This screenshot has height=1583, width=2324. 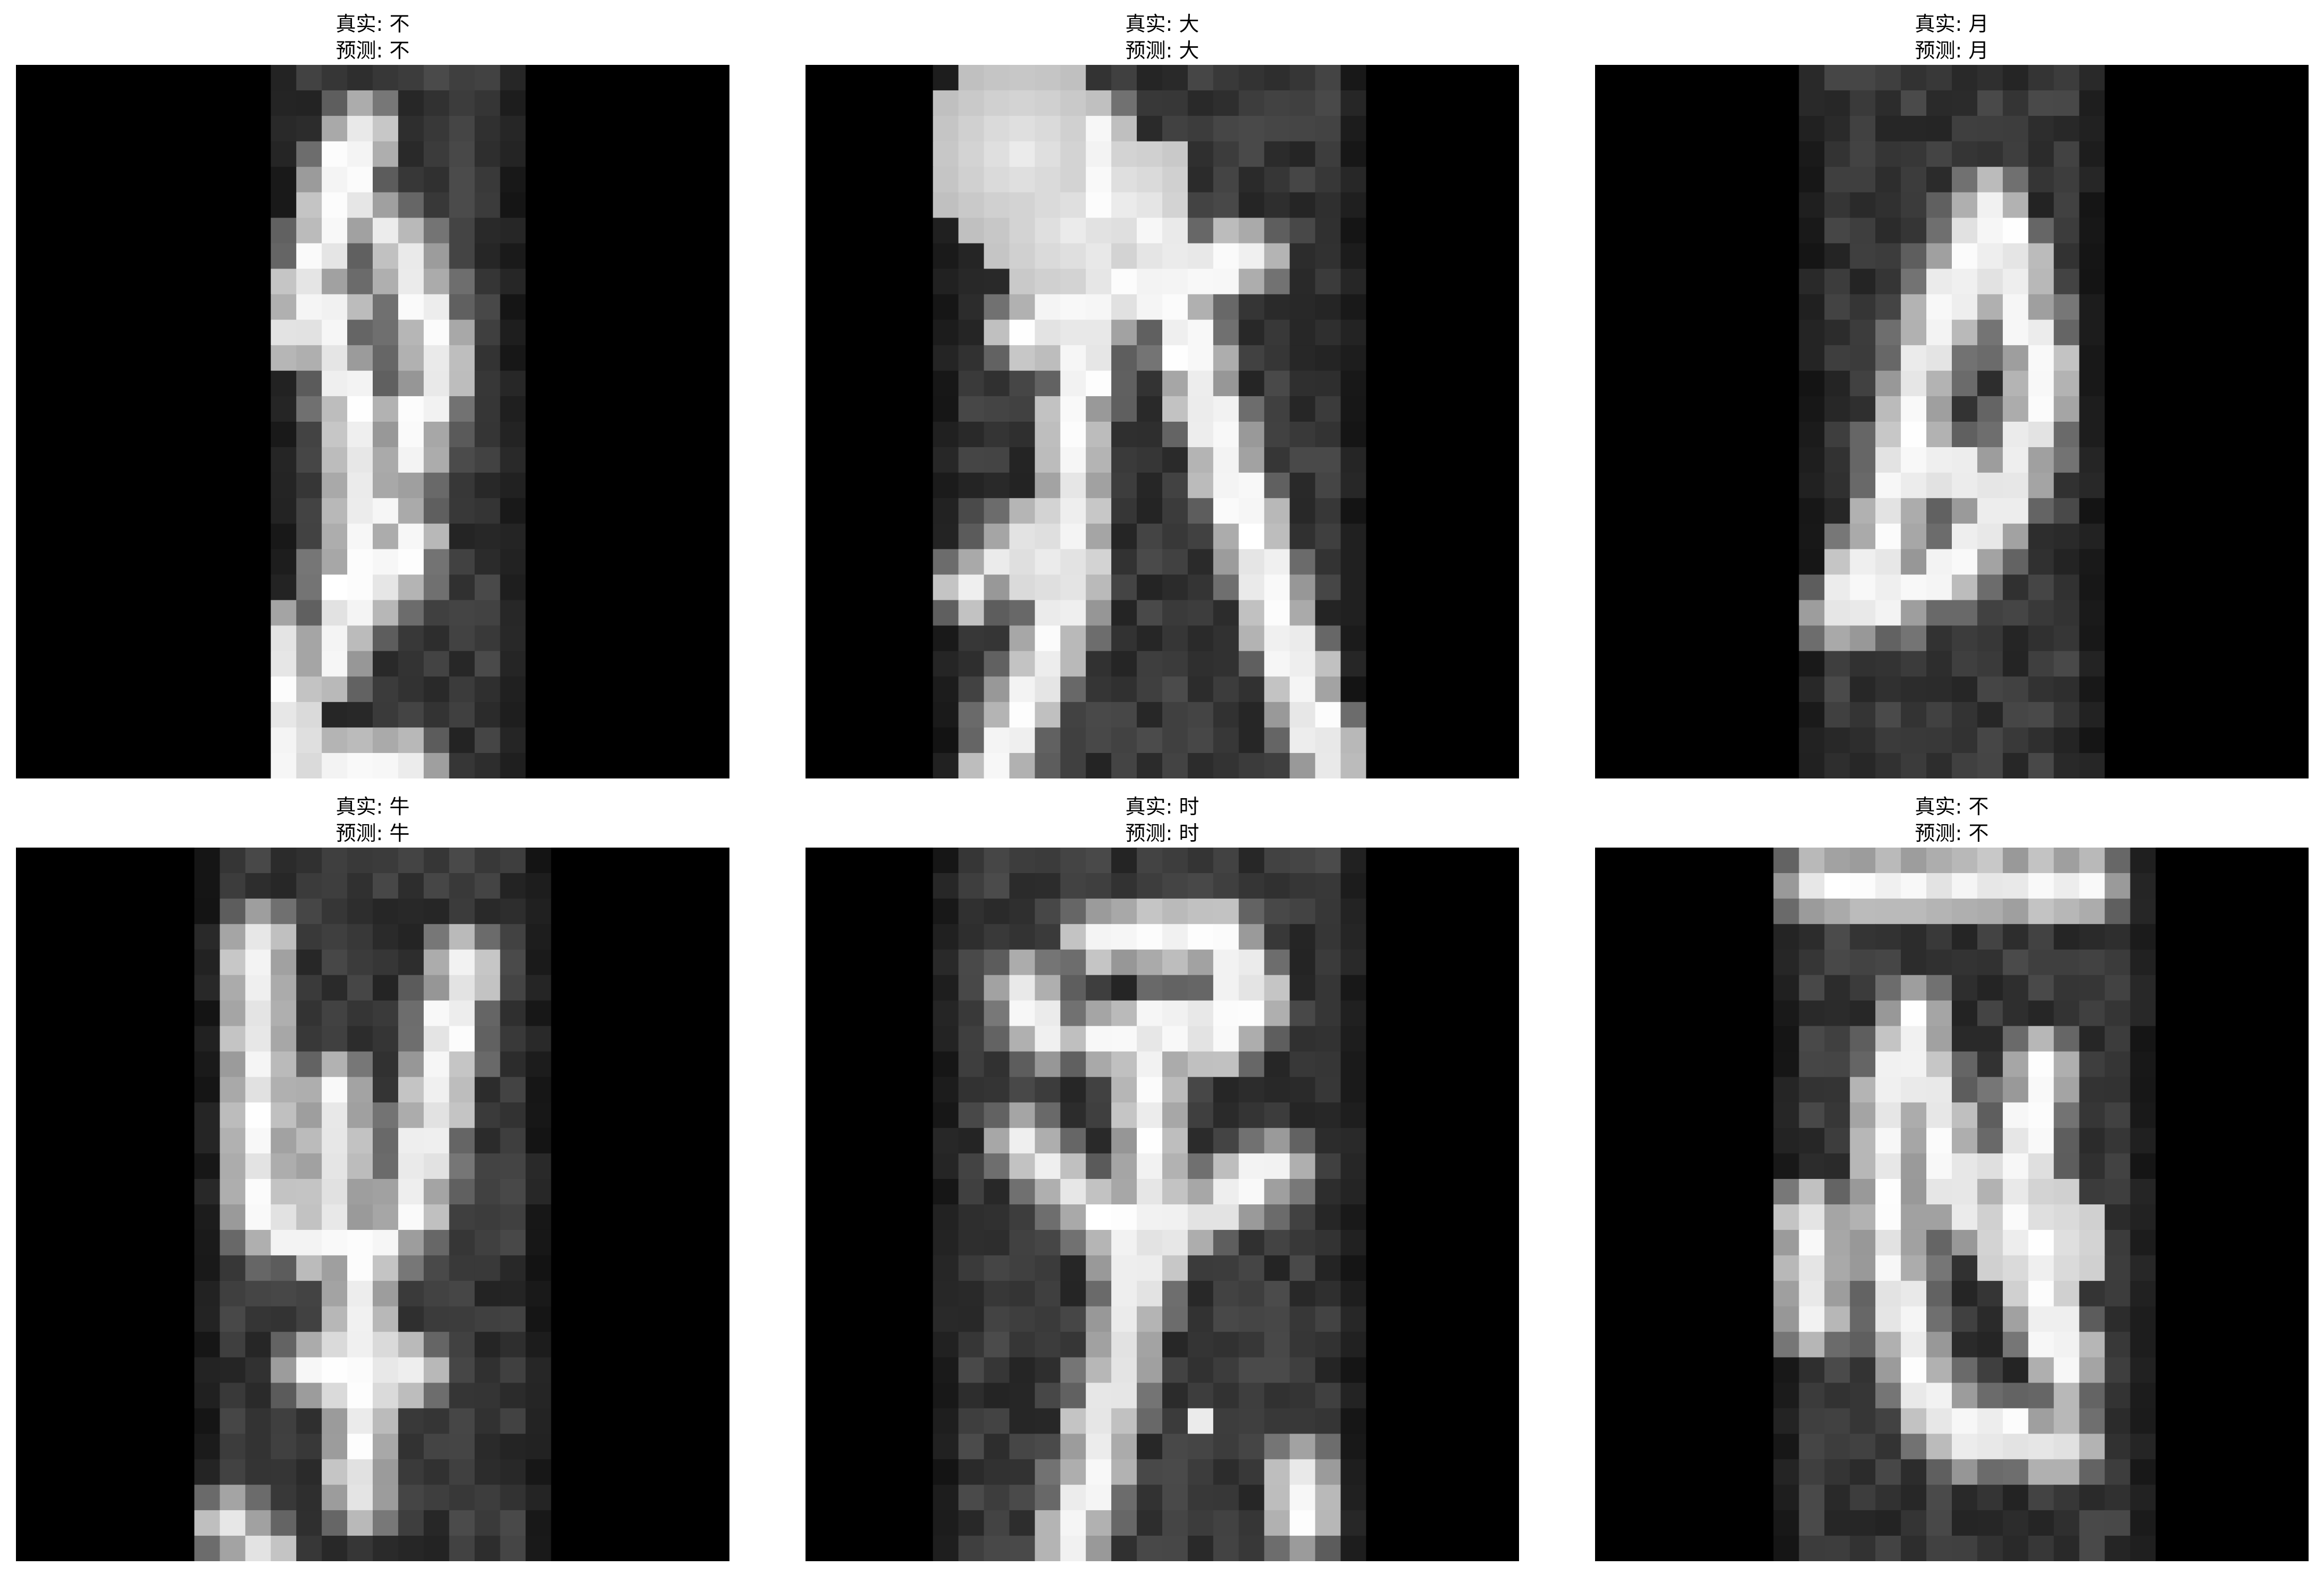 What do you see at coordinates (1162, 807) in the screenshot?
I see `true-label: 真实: 时` at bounding box center [1162, 807].